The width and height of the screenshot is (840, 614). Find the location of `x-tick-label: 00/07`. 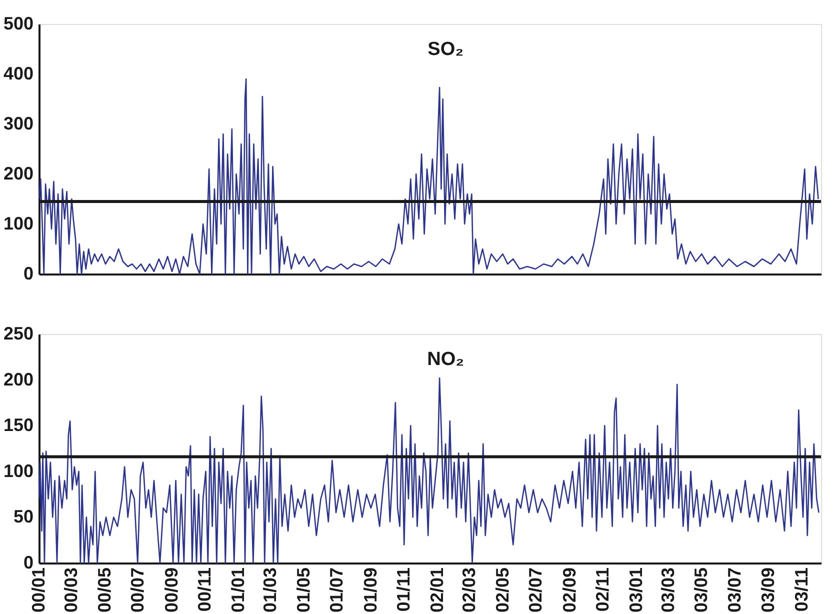

x-tick-label: 00/07 is located at coordinates (138, 590).